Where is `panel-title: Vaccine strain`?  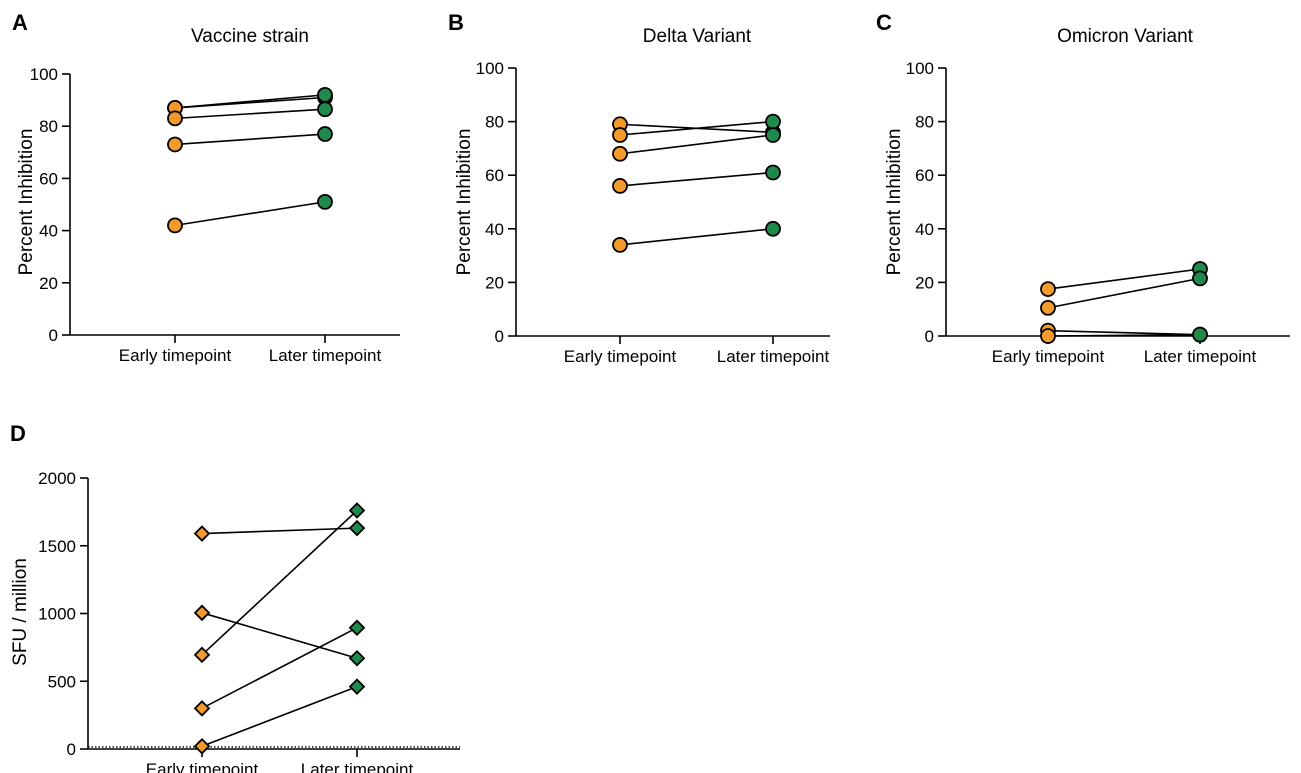 panel-title: Vaccine strain is located at coordinates (250, 36).